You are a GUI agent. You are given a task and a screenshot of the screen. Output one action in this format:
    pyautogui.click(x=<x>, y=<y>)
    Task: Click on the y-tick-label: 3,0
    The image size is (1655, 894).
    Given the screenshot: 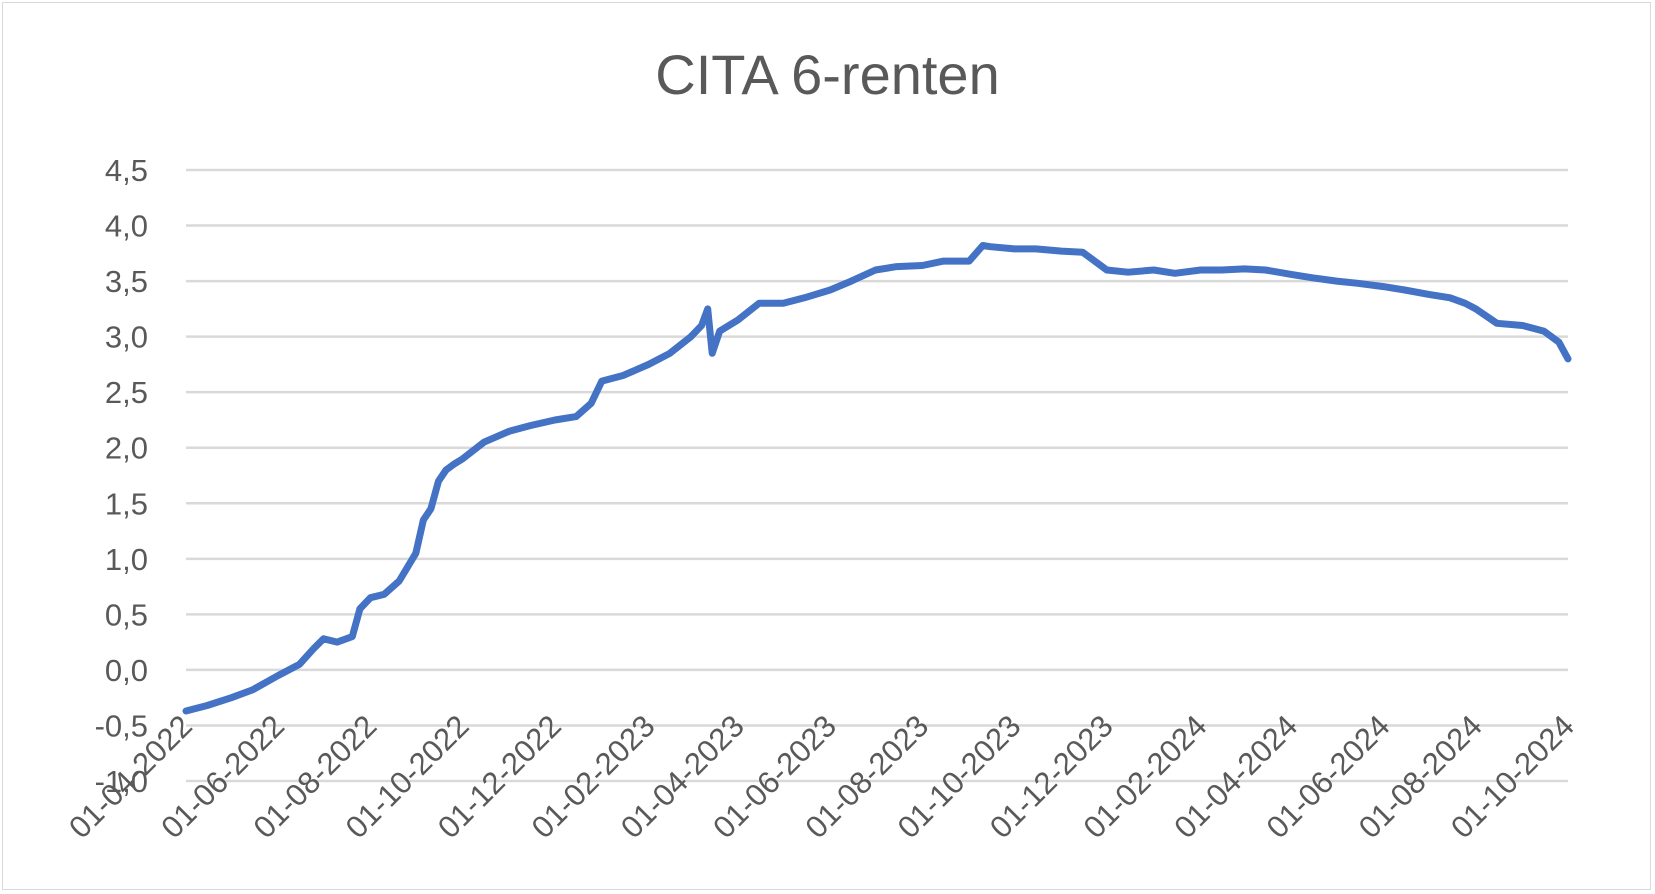 What is the action you would take?
    pyautogui.click(x=126, y=337)
    